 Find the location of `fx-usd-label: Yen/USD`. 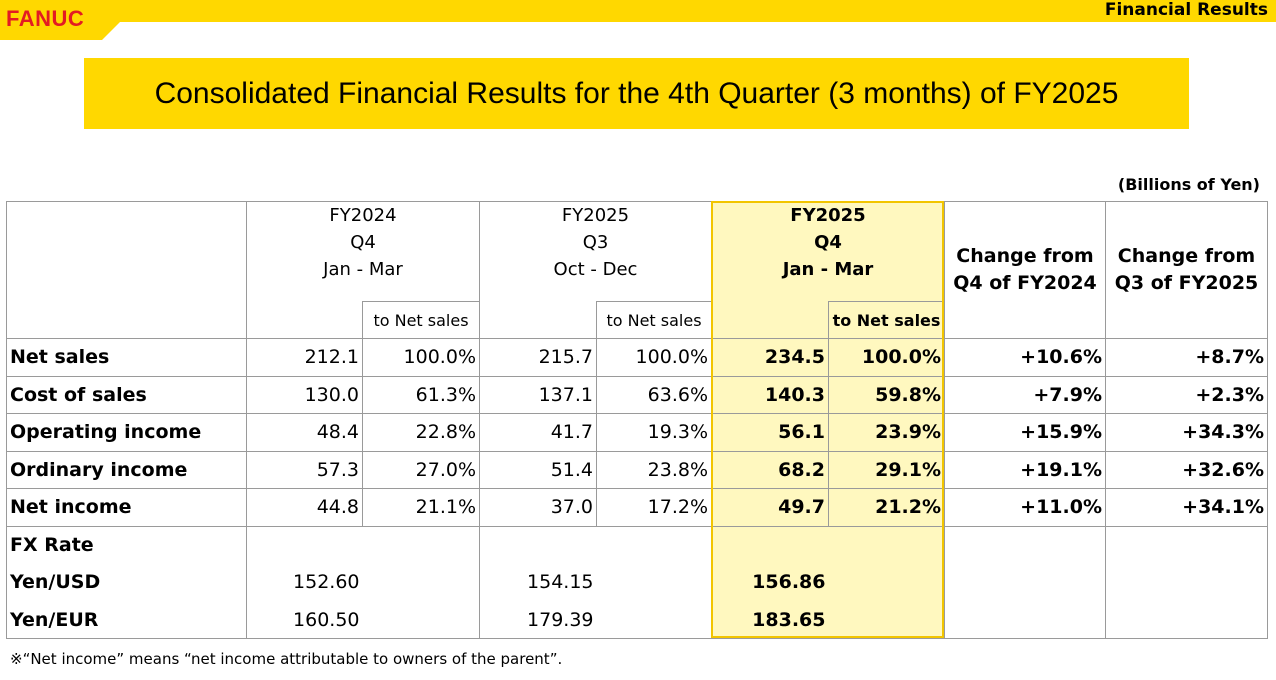

fx-usd-label: Yen/USD is located at coordinates (126, 582).